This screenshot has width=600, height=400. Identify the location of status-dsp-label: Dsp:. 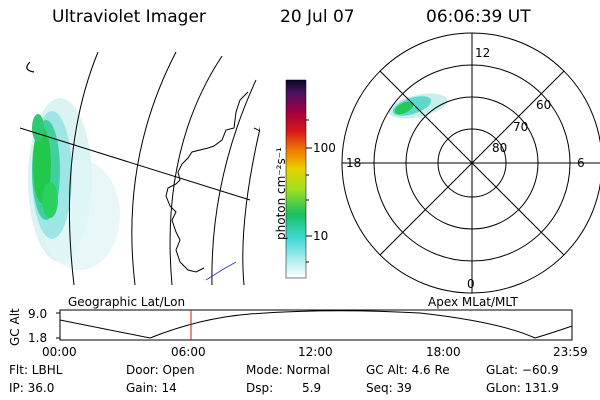
(260, 388).